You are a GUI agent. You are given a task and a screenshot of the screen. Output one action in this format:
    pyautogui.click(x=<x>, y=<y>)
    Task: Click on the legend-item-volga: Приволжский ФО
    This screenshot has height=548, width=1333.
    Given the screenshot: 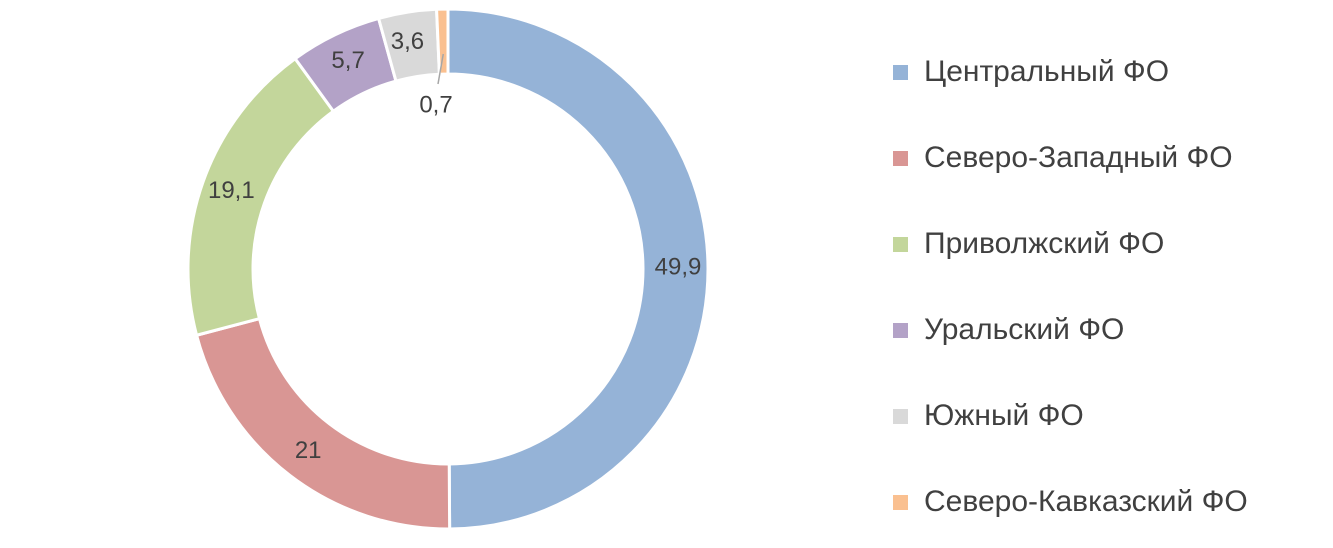 What is the action you would take?
    pyautogui.click(x=1028, y=244)
    